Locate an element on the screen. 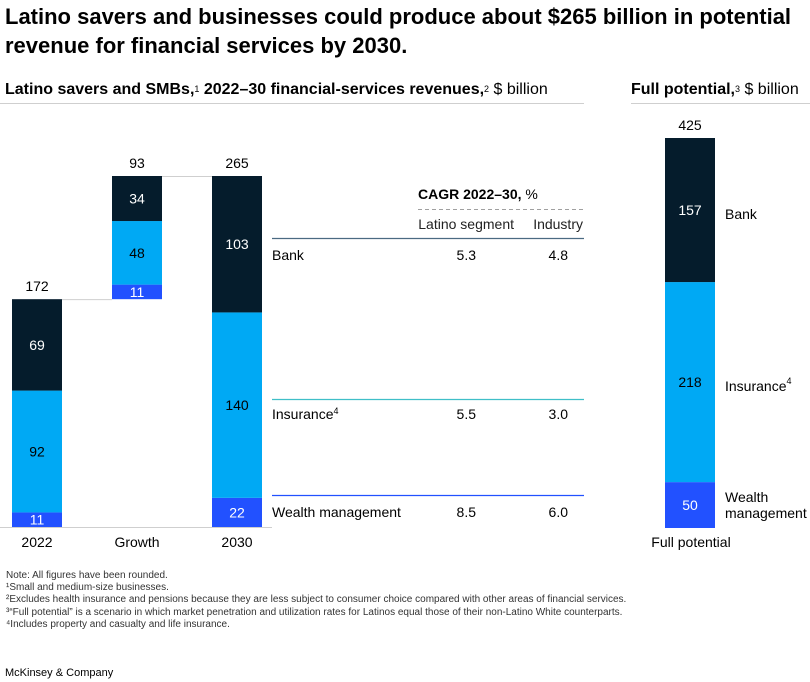 This screenshot has width=810, height=682. bar-label-2030-wealth: 22 is located at coordinates (237, 512).